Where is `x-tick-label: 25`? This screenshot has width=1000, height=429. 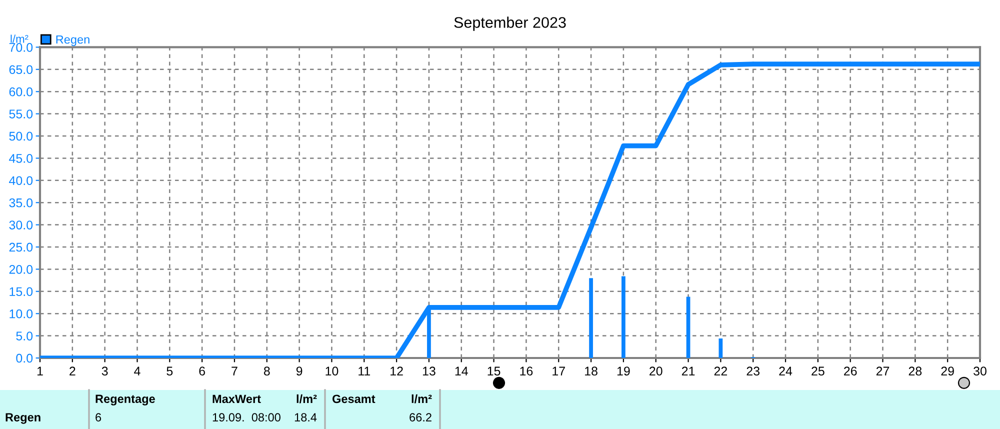 x-tick-label: 25 is located at coordinates (818, 371).